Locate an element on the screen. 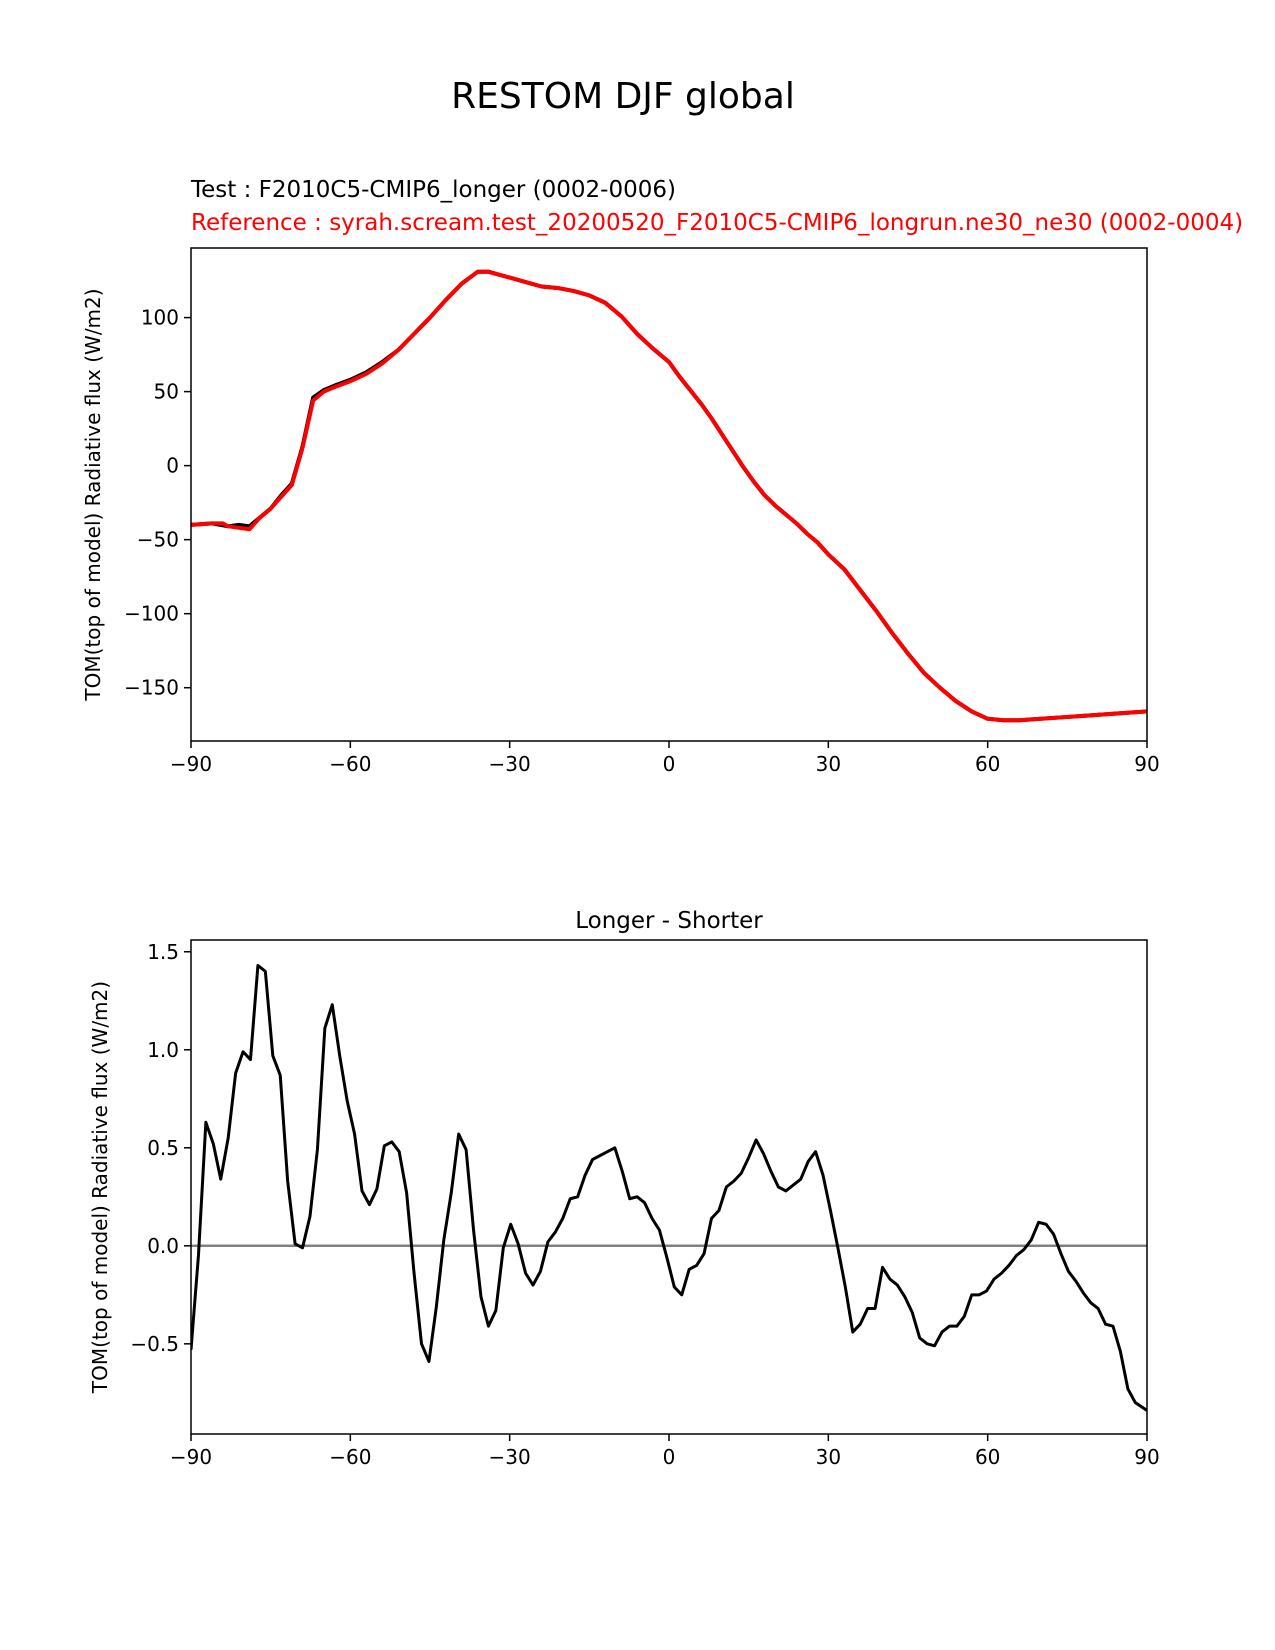 The width and height of the screenshot is (1275, 1650). y-tick-label: 0 is located at coordinates (172, 466).